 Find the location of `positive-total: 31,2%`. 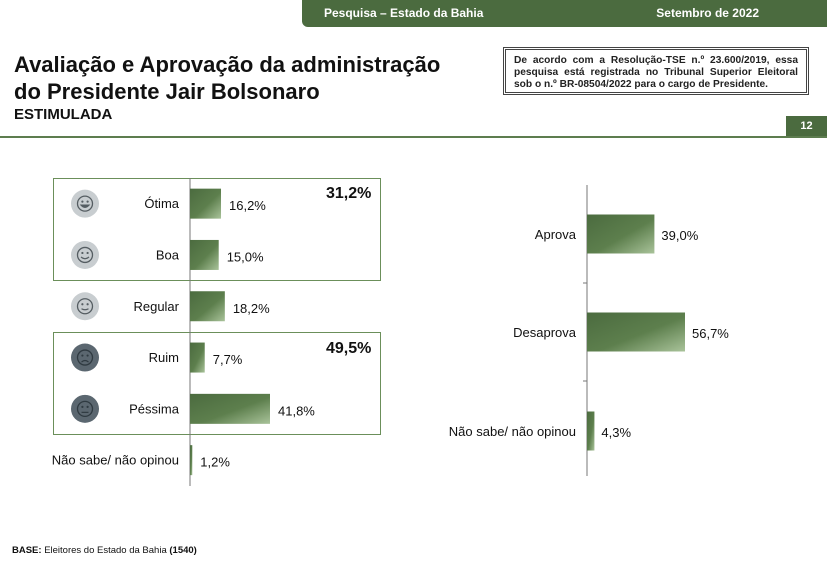

positive-total: 31,2% is located at coordinates (349, 193).